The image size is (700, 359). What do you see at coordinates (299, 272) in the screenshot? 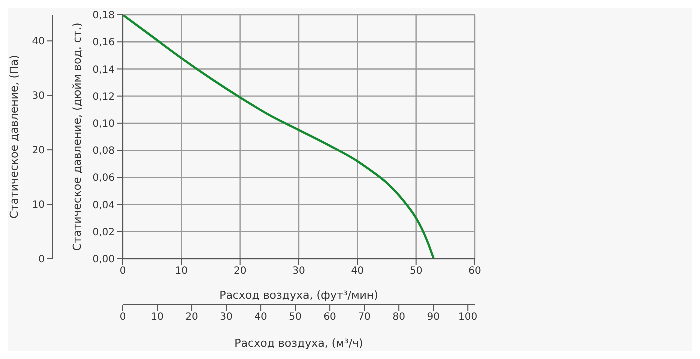
I see `x-tick-label: 30` at bounding box center [299, 272].